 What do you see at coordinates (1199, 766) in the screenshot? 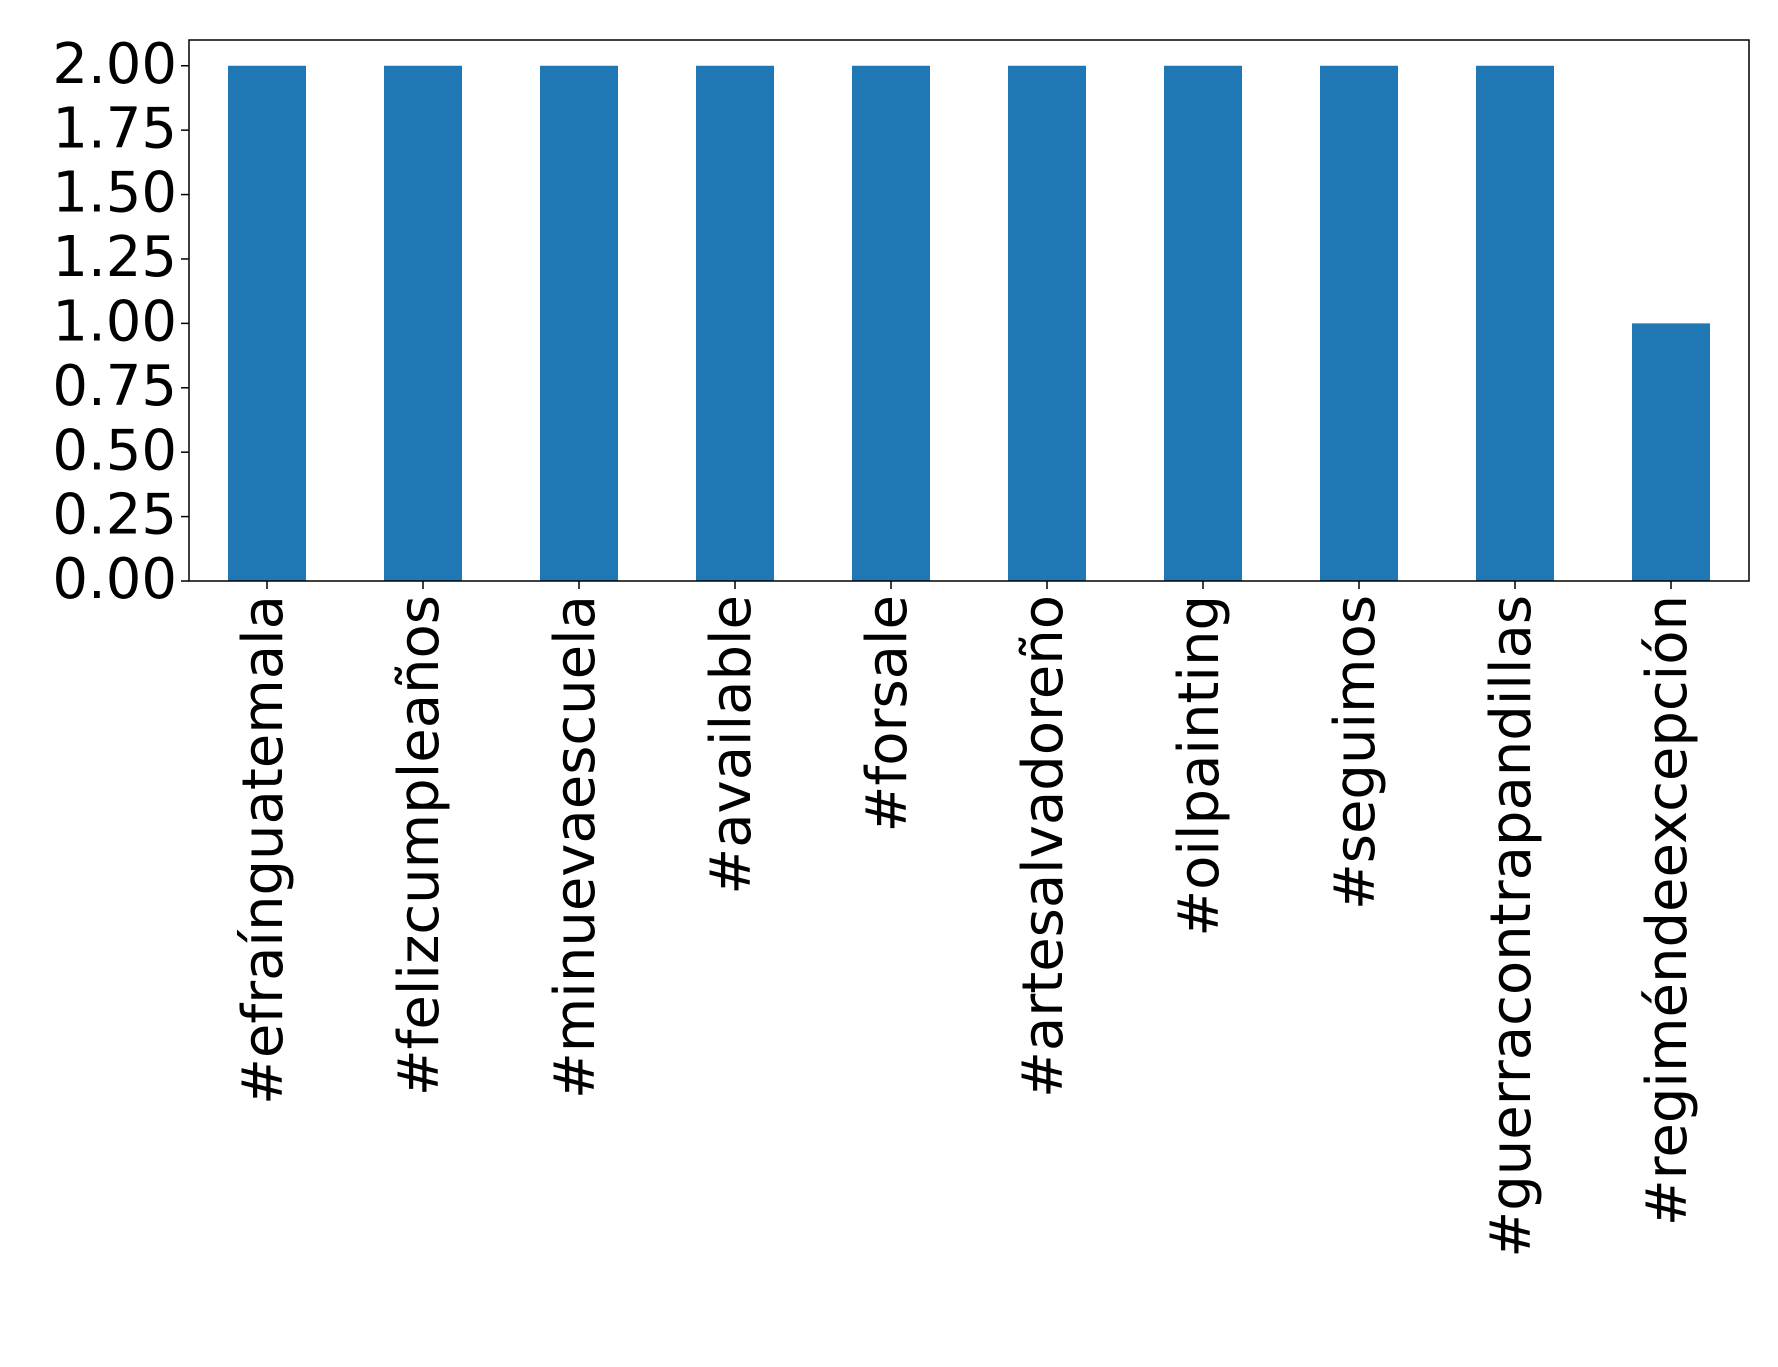
I see `x-tick-label: #oilpainting` at bounding box center [1199, 766].